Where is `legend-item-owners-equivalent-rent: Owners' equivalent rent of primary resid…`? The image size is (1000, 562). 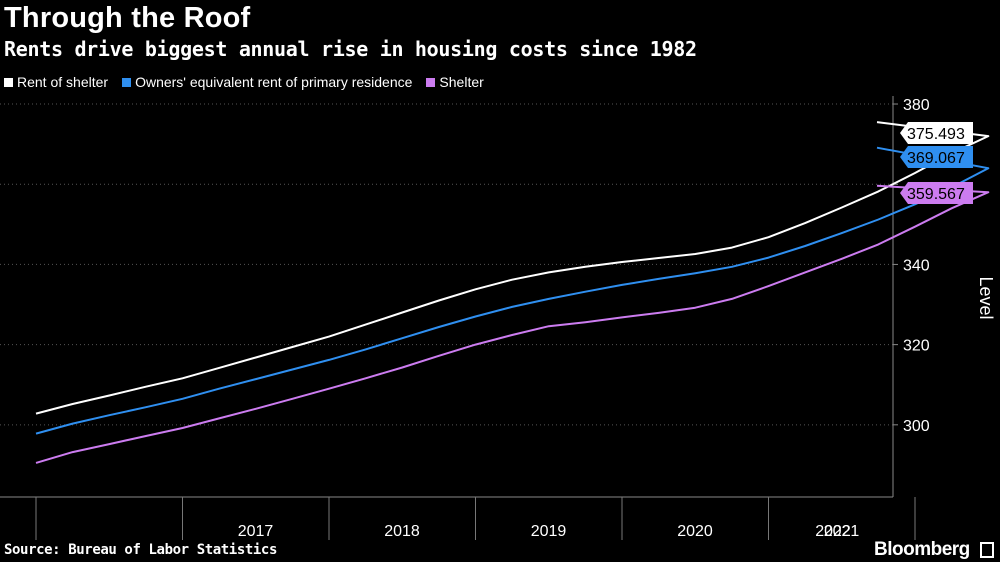
legend-item-owners-equivalent-rent: Owners' equivalent rent of primary resid… is located at coordinates (267, 82).